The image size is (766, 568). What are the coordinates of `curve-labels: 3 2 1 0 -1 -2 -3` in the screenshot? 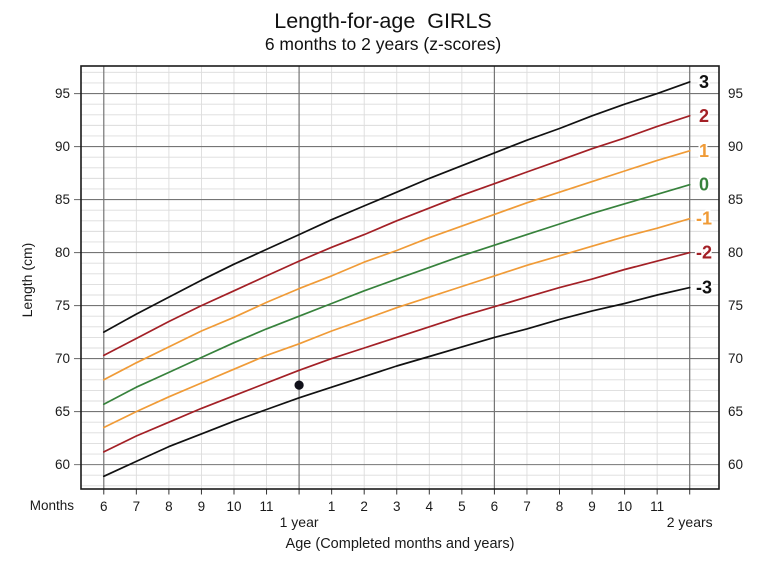 It's located at (704, 184).